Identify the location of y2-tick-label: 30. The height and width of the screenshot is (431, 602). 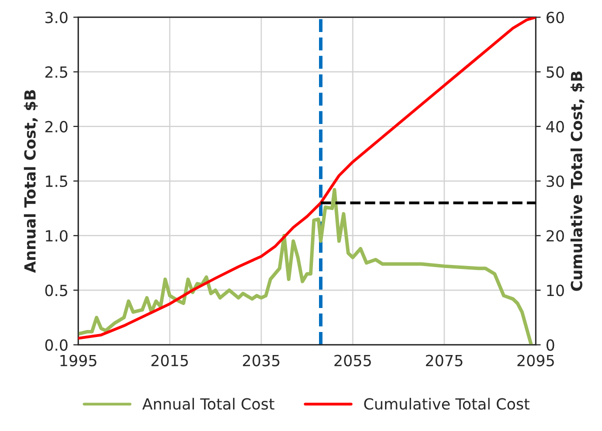
(555, 181).